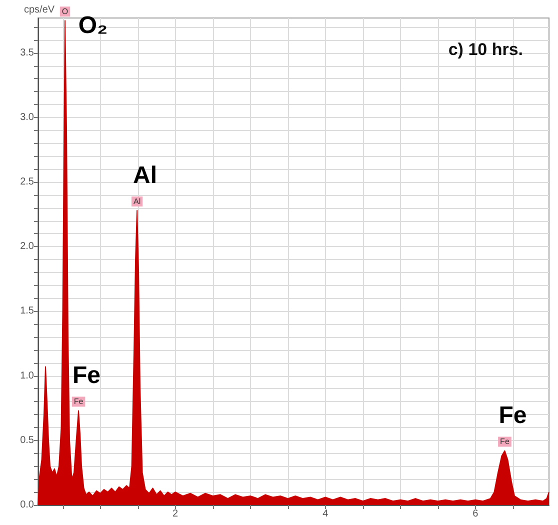 Image resolution: width=558 pixels, height=525 pixels. Describe the element at coordinates (486, 49) in the screenshot. I see `text: c) 10 hrs.` at that location.